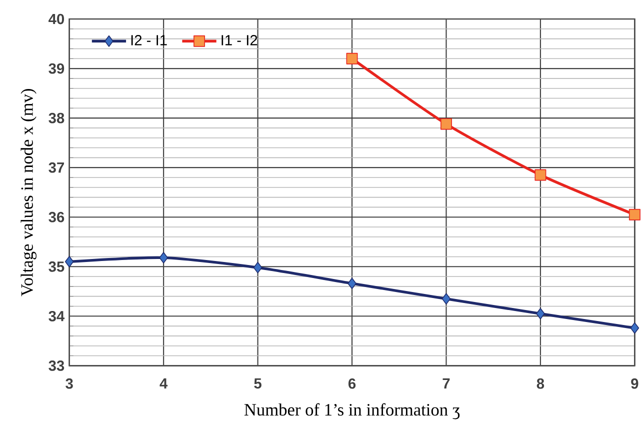 This screenshot has height=435, width=641. Describe the element at coordinates (258, 383) in the screenshot. I see `x-tick-label: 5` at that location.